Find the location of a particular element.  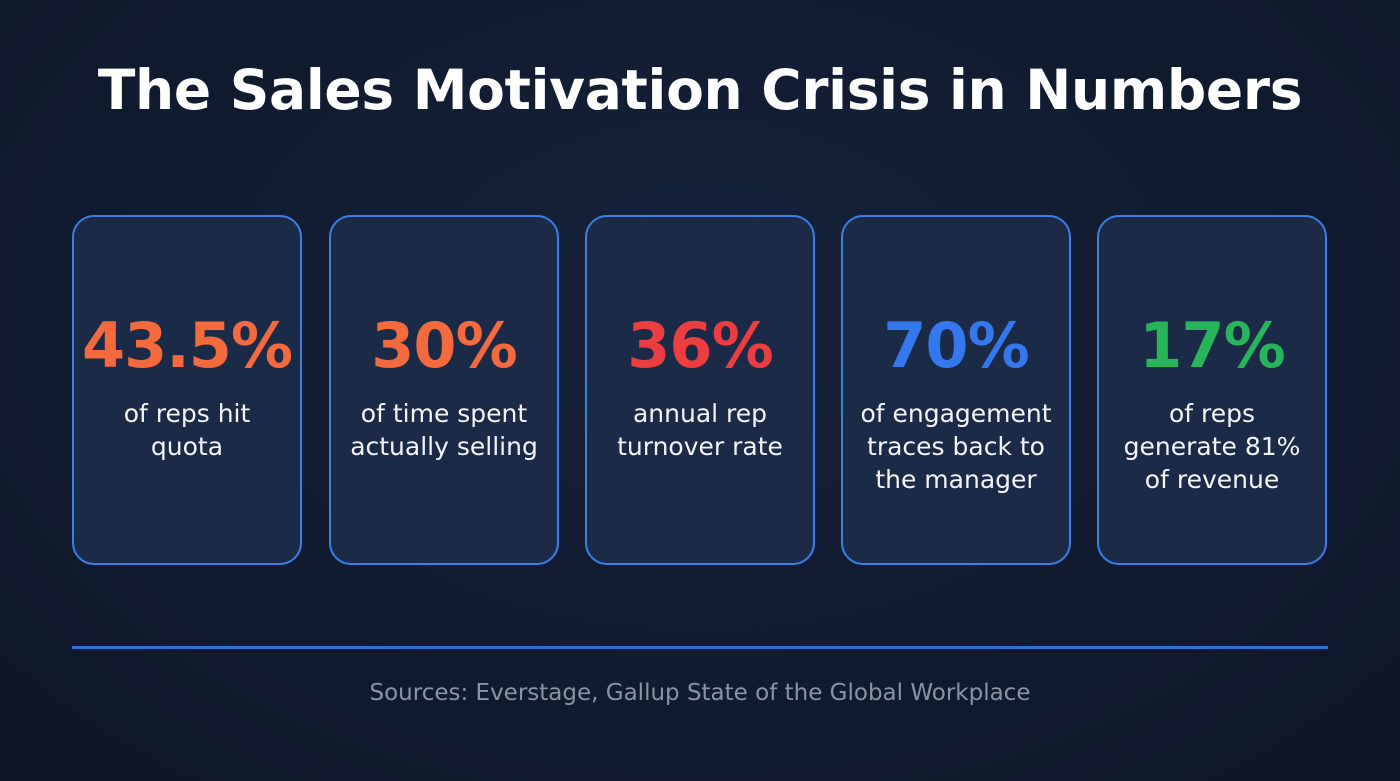

stat-value: 17% is located at coordinates (1212, 345).